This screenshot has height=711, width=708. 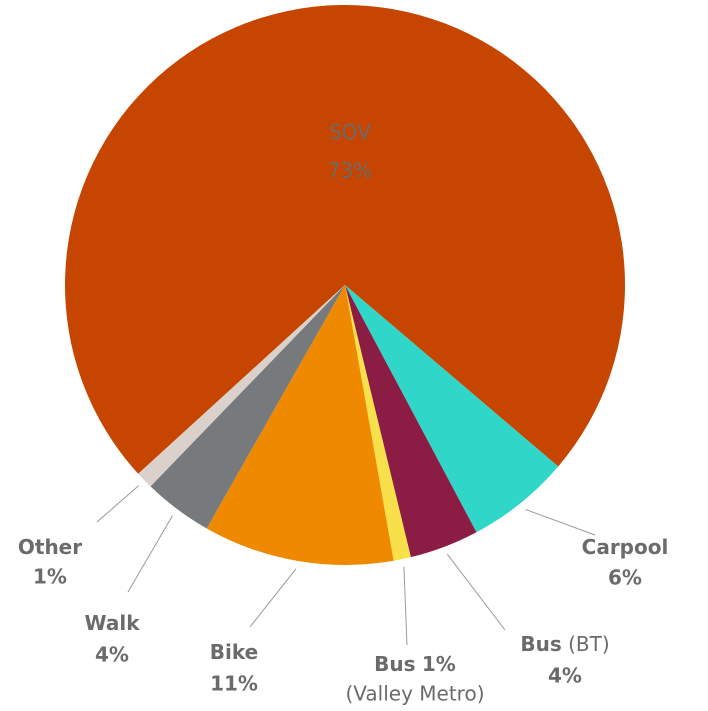 What do you see at coordinates (589, 644) in the screenshot?
I see `category-note: (BT)` at bounding box center [589, 644].